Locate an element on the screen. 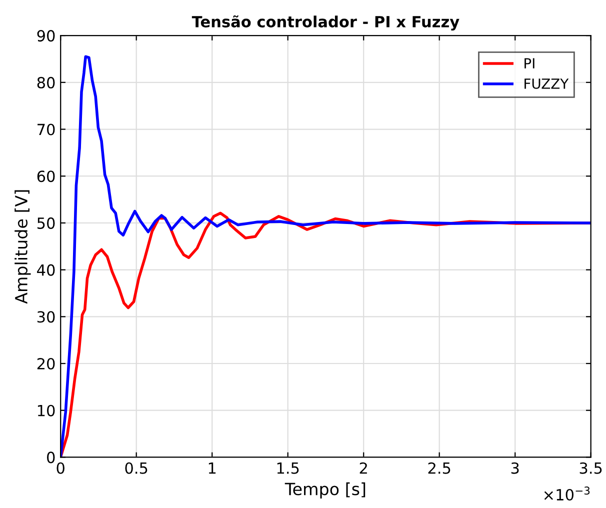 The width and height of the screenshot is (606, 508). x-tick-label: 3.5 is located at coordinates (591, 468).